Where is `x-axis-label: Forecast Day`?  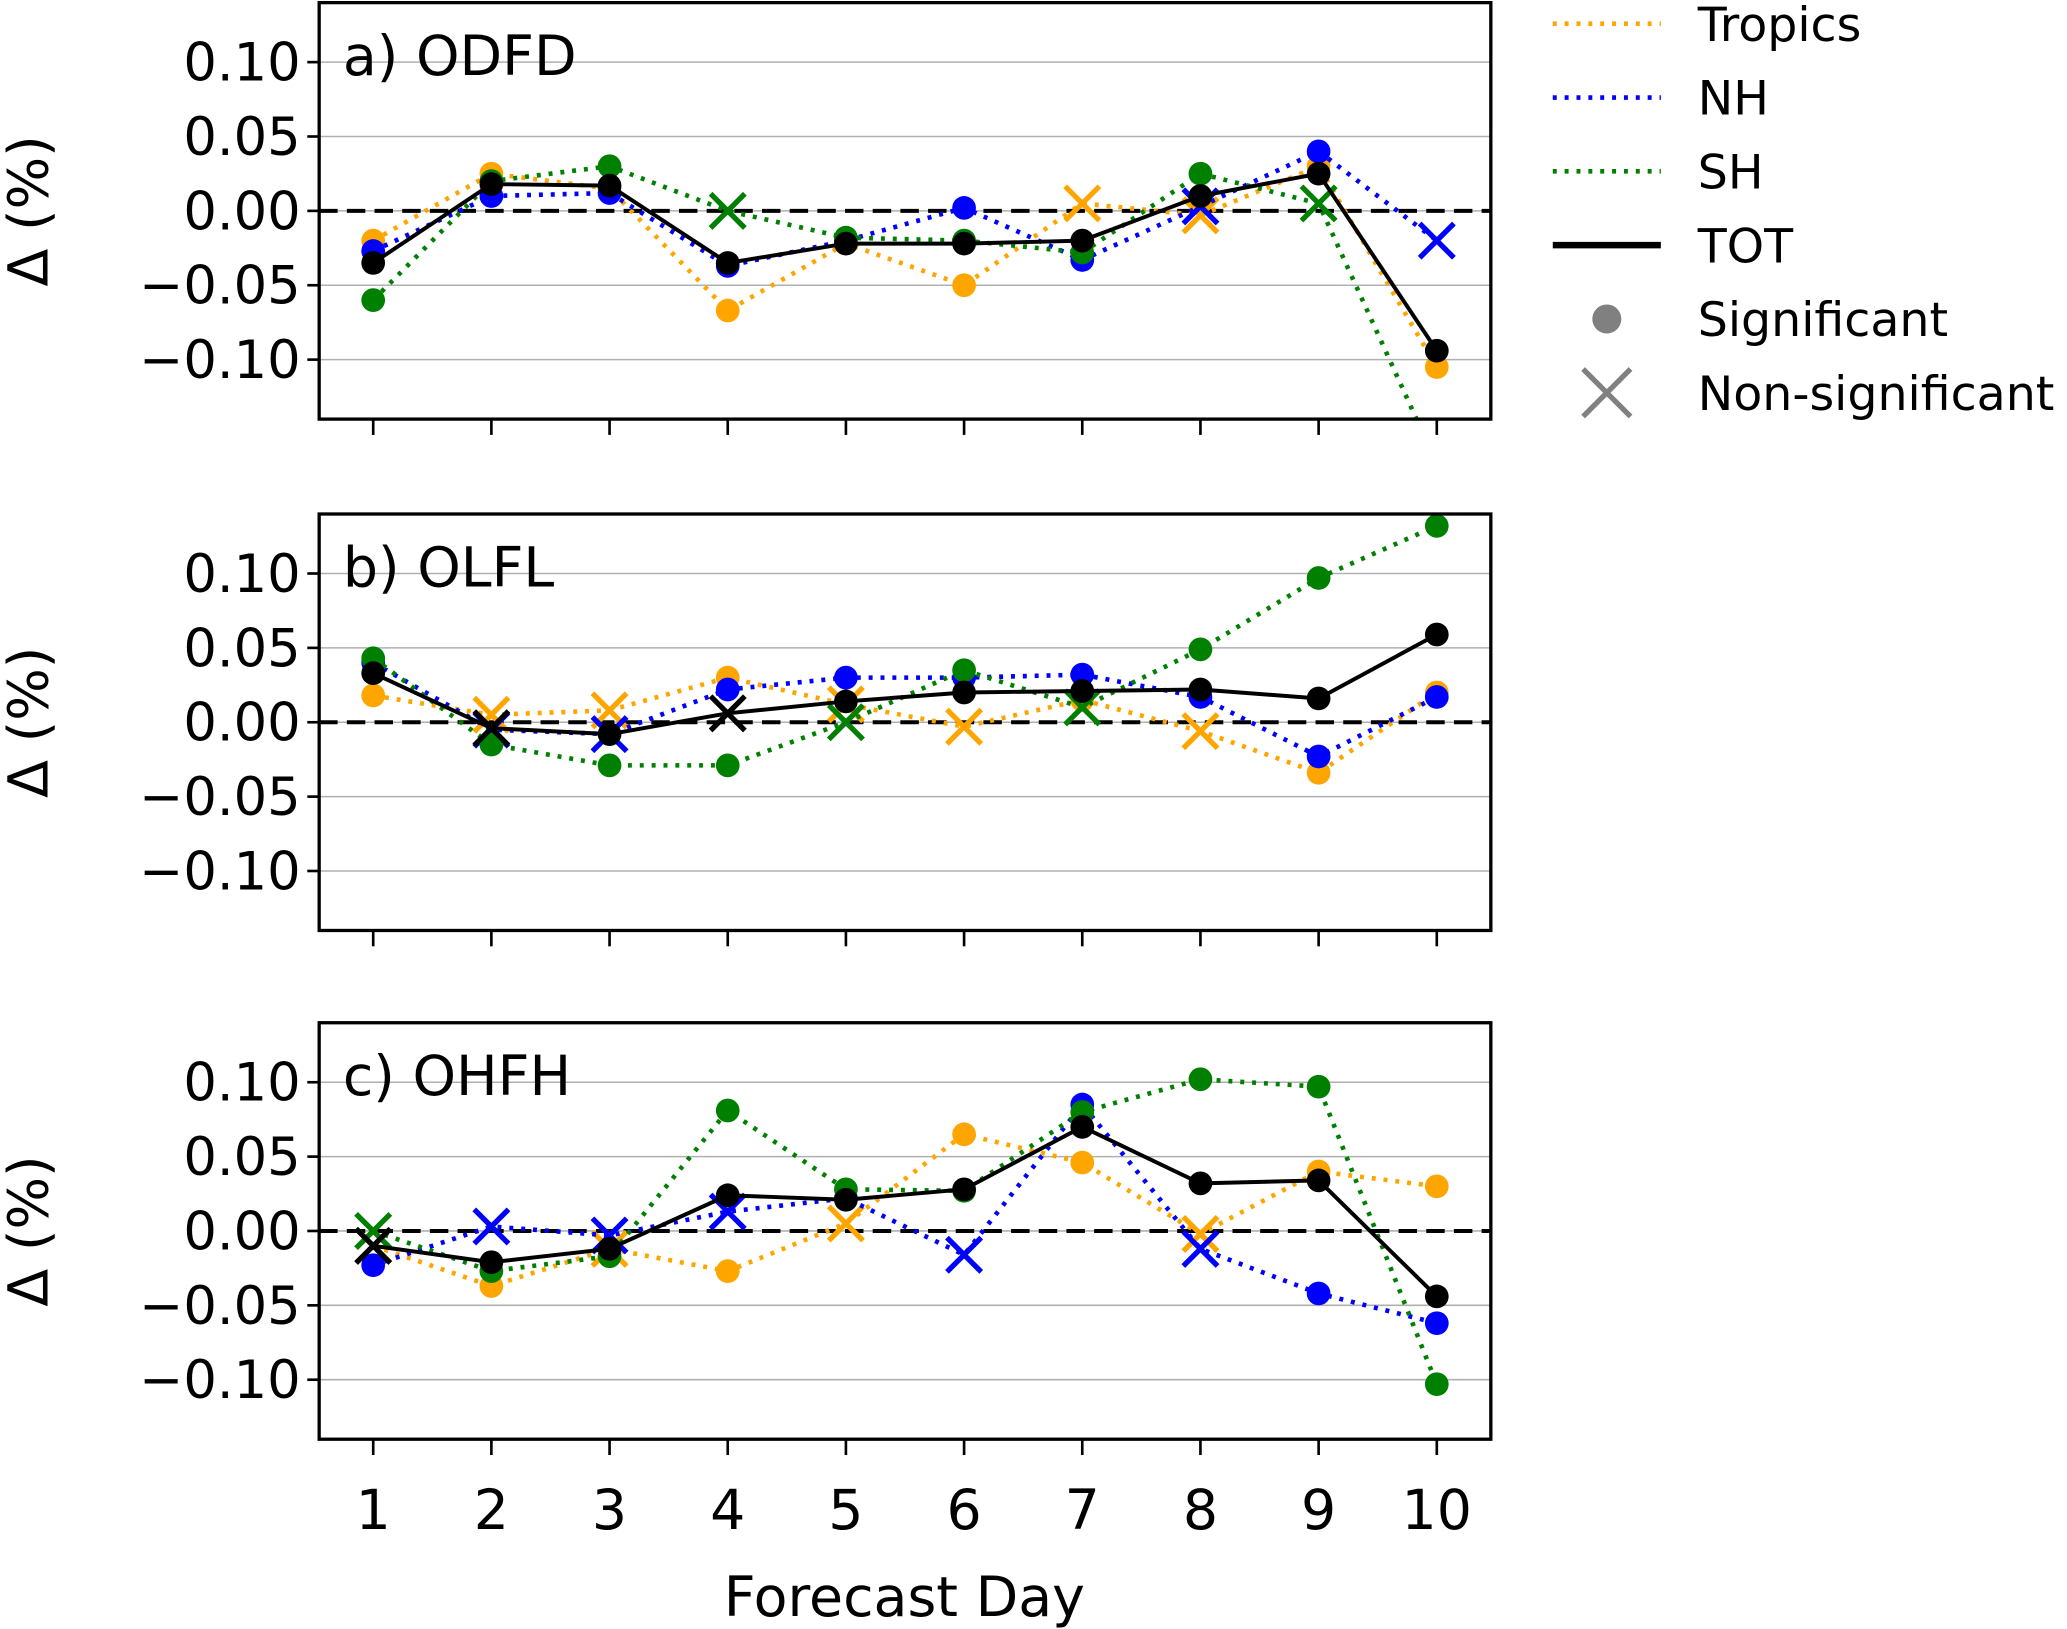 x-axis-label: Forecast Day is located at coordinates (904, 1597).